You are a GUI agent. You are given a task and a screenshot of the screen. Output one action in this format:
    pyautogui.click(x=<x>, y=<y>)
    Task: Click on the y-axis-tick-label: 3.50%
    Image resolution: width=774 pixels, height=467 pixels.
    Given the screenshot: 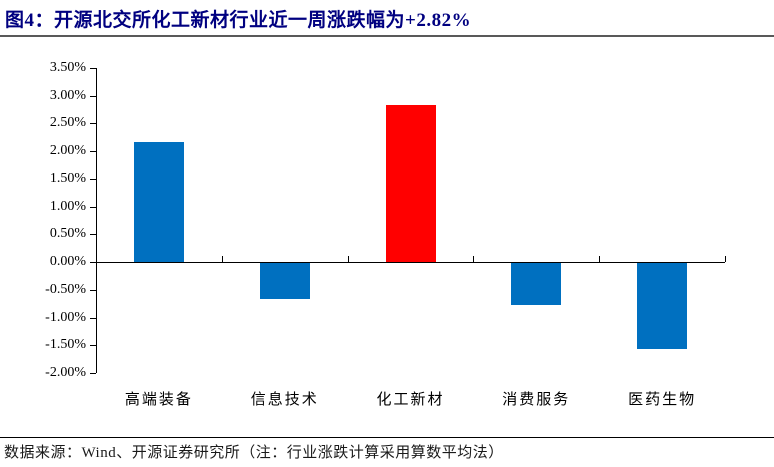 What is the action you would take?
    pyautogui.click(x=67, y=67)
    